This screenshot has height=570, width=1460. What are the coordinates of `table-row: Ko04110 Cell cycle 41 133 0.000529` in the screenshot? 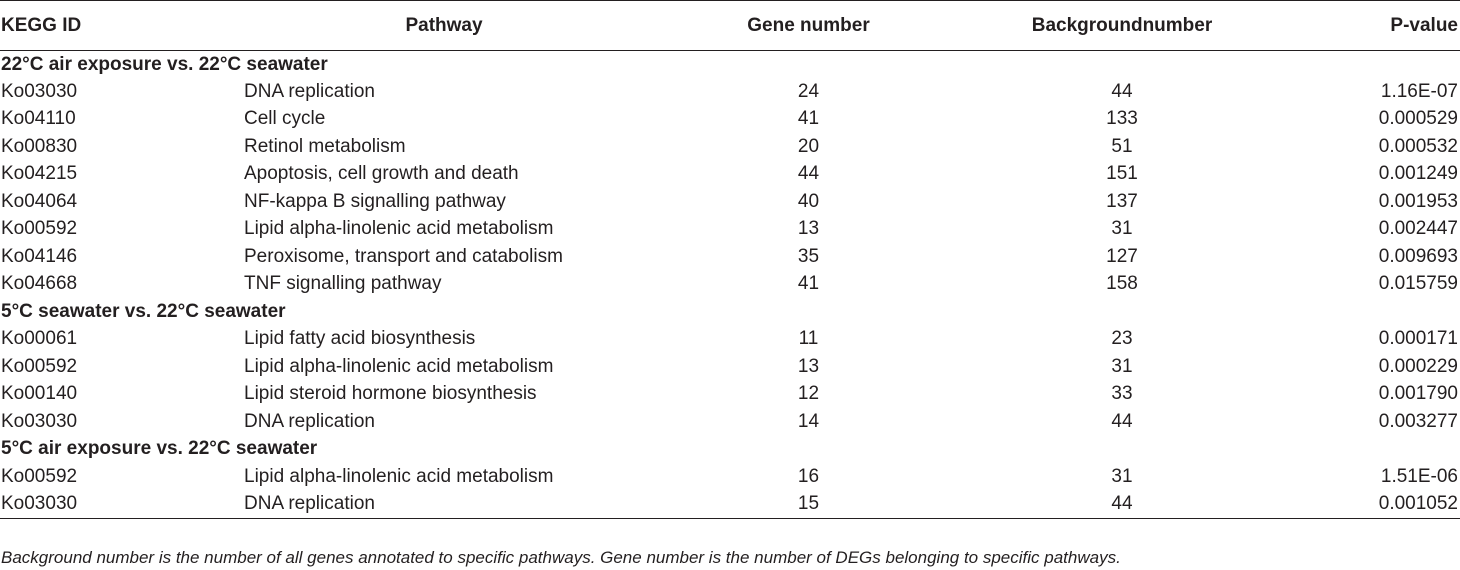 It's located at (730, 120).